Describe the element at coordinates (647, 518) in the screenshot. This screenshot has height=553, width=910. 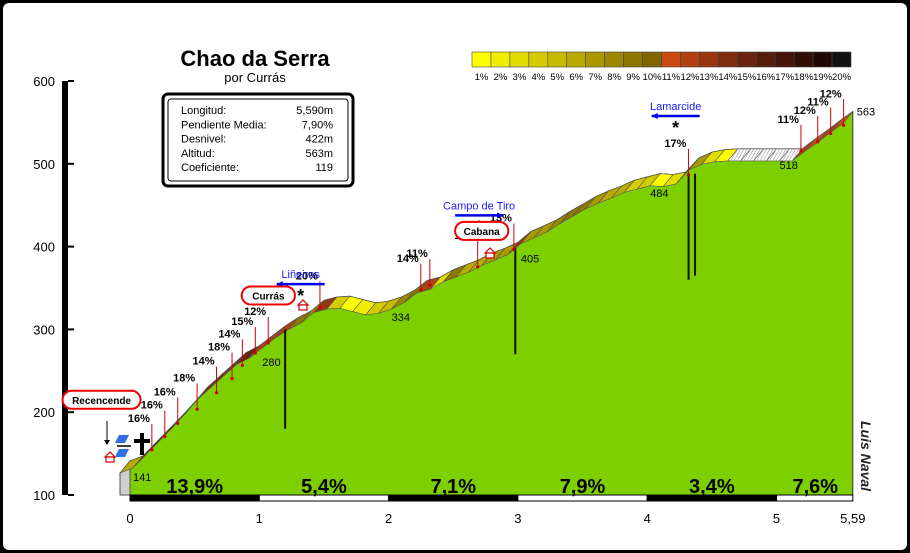
I see `x-tick-label: 4` at that location.